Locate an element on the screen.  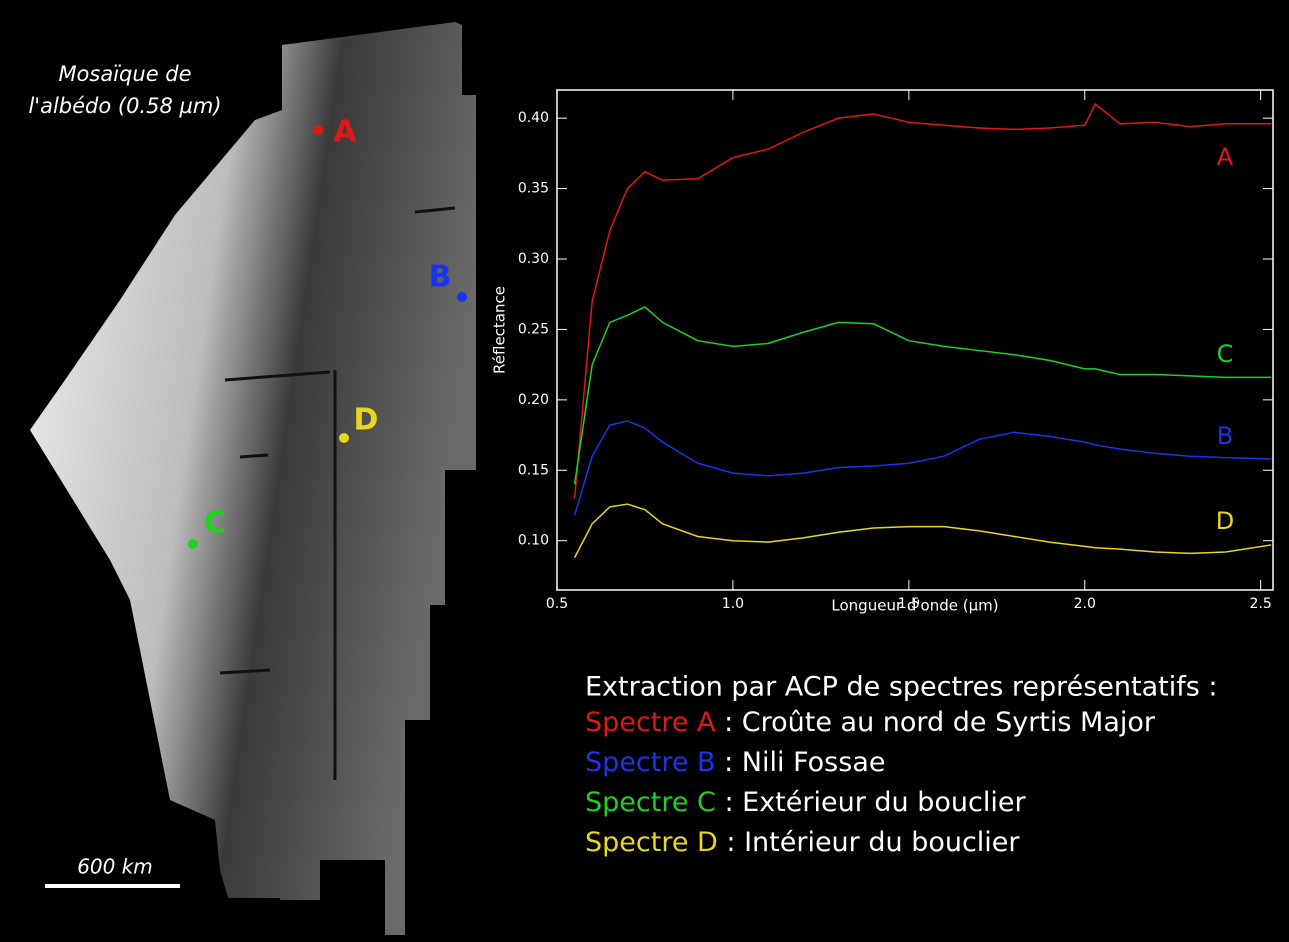
legend-text: : Nili Fossae is located at coordinates (801, 762).